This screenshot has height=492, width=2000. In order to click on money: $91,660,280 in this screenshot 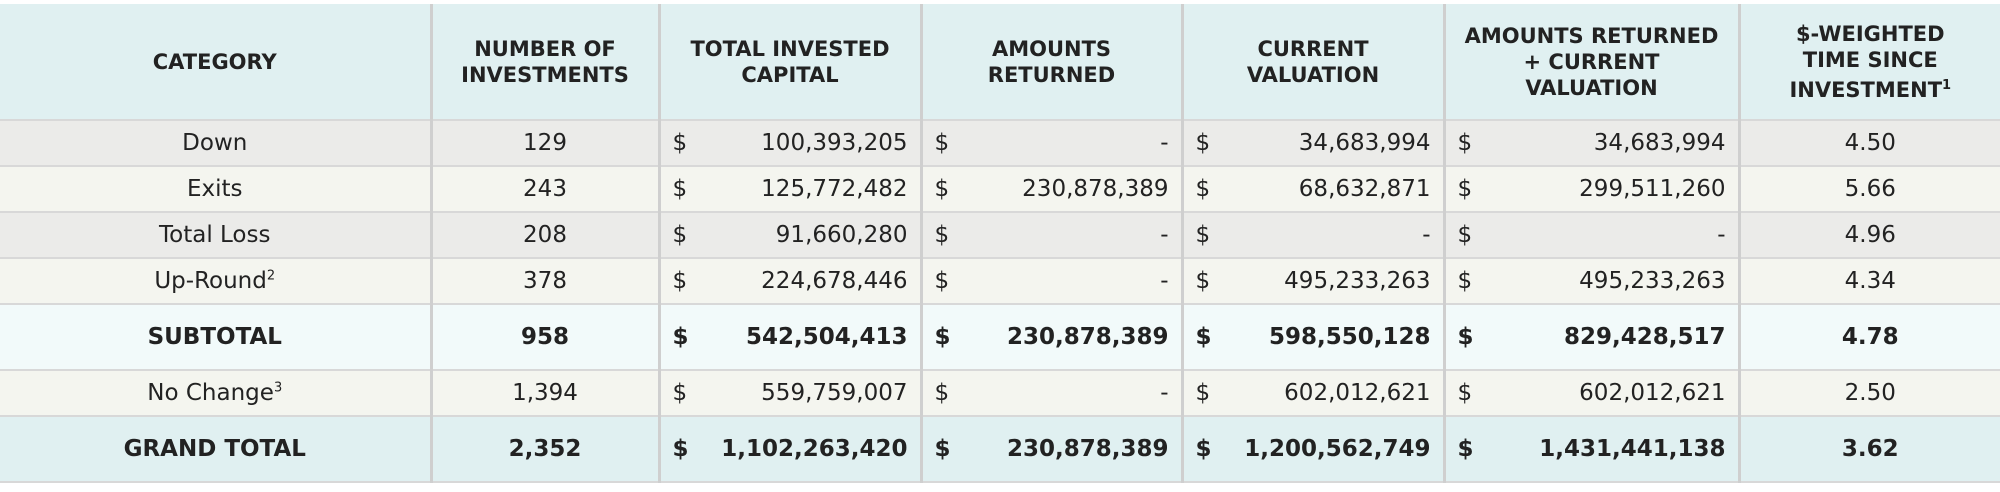, I will do `click(790, 235)`.